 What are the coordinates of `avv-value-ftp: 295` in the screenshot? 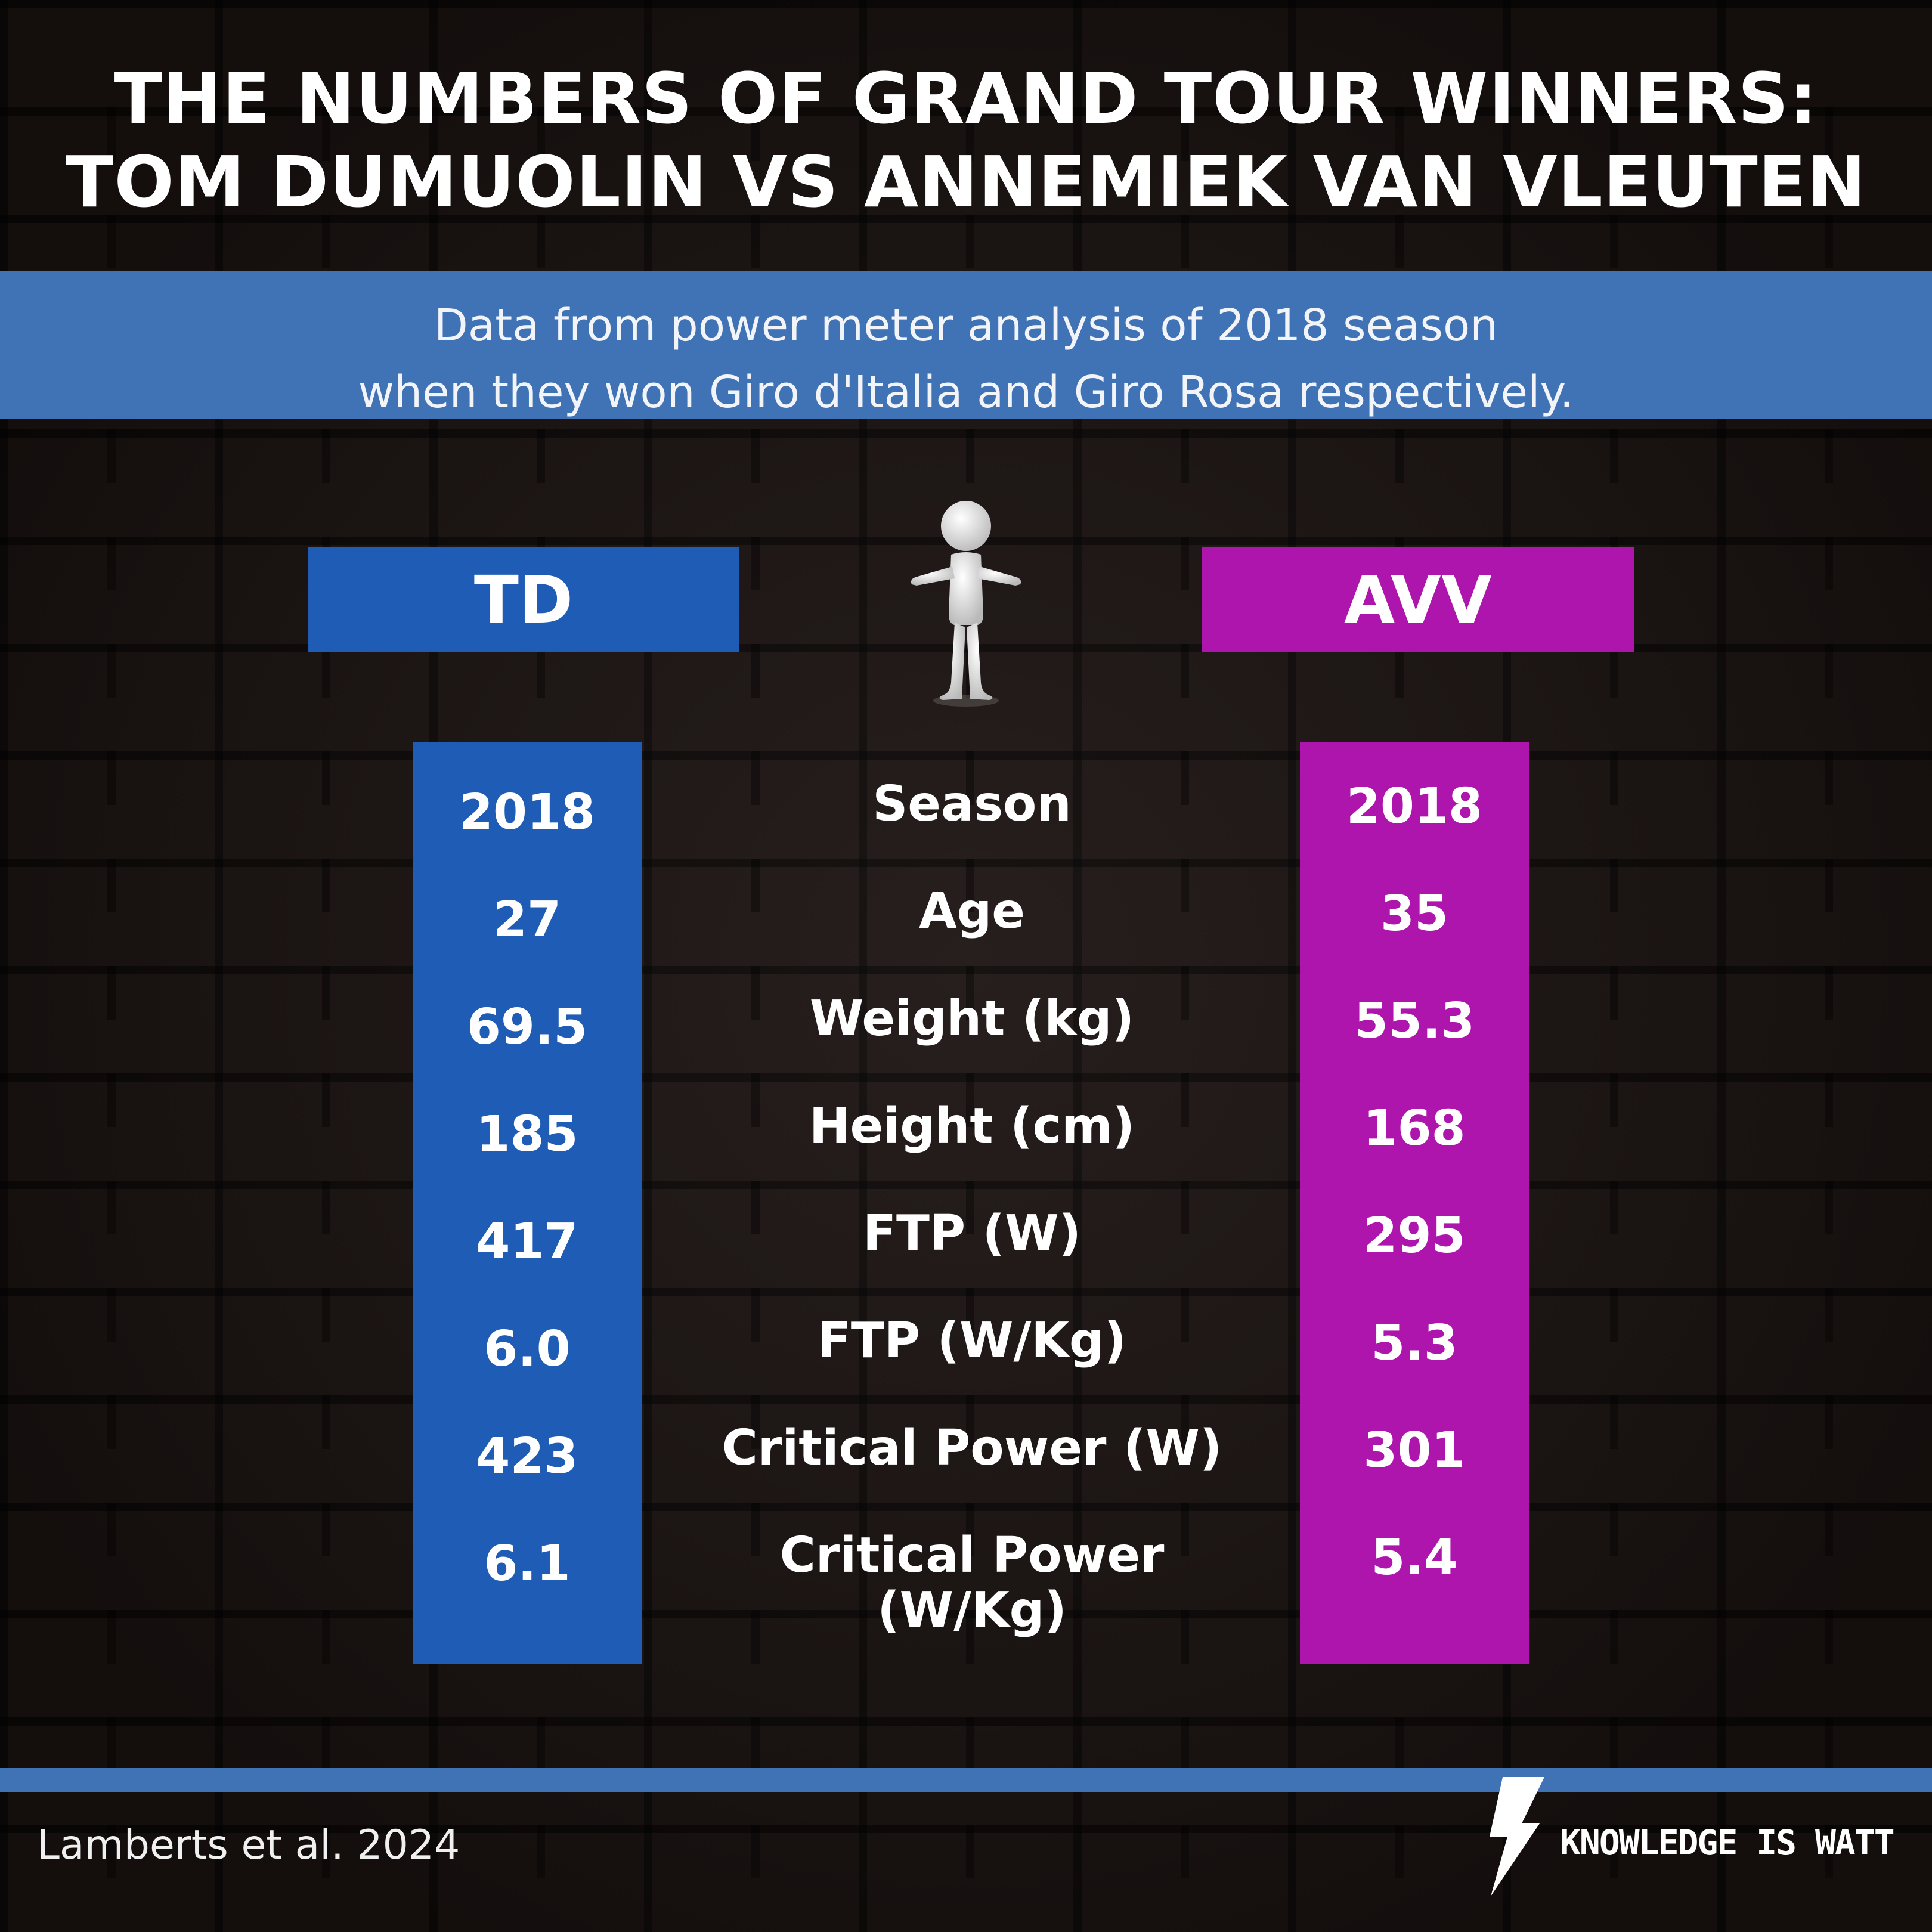 It's located at (1415, 1236).